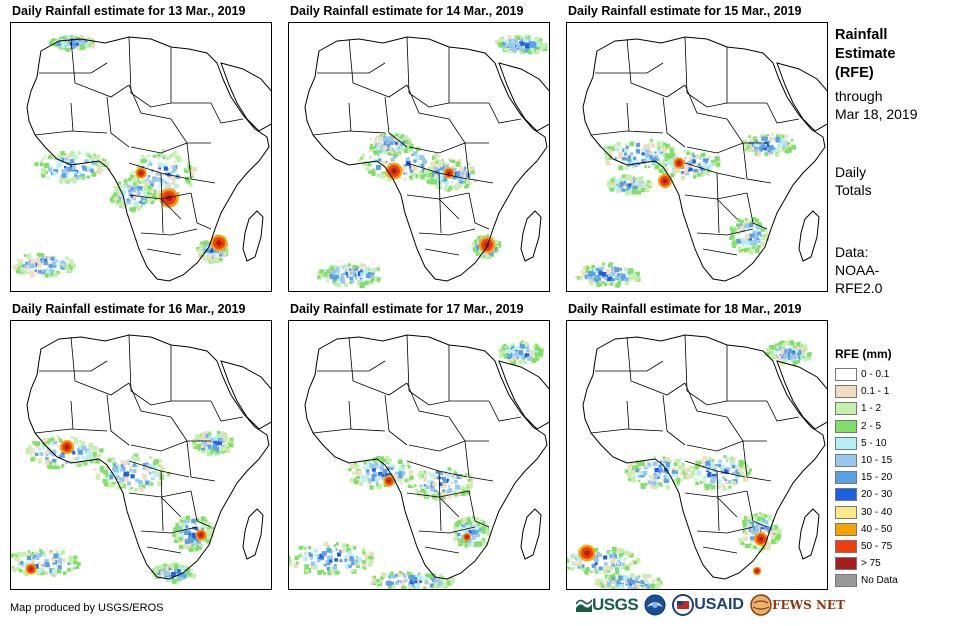  I want to click on rainfall-map, so click(697, 455).